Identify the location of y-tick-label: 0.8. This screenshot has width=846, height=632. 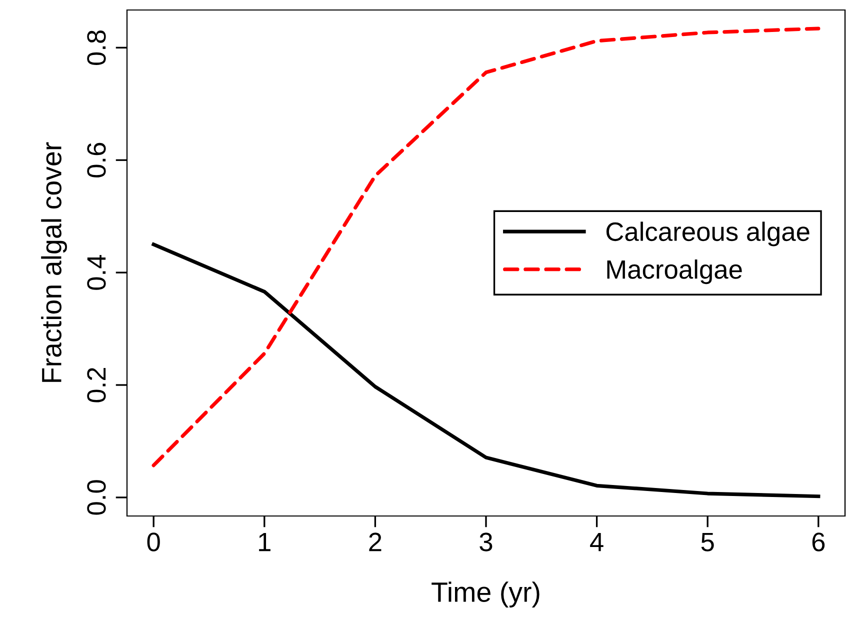
(96, 47).